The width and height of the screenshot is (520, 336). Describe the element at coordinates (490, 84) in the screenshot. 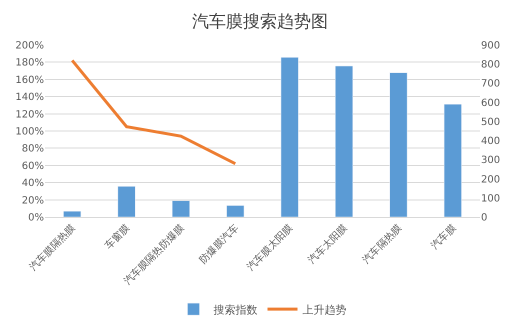

I see `y2-tick-label: 700` at that location.